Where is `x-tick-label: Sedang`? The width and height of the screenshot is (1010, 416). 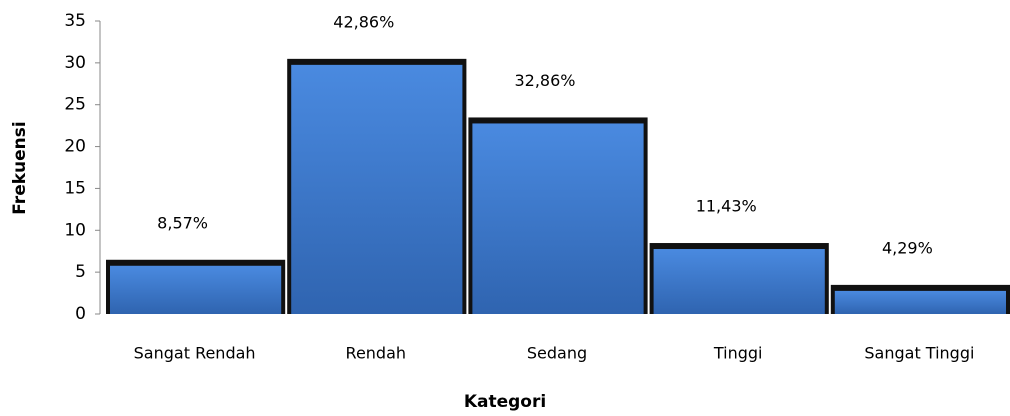
x-tick-label: Sedang is located at coordinates (557, 353).